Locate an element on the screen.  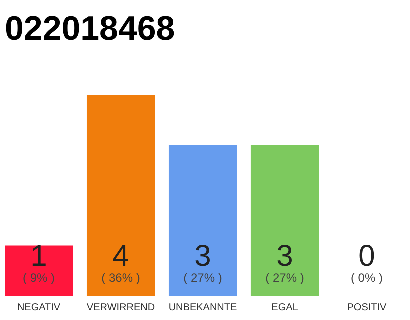
x-tick-label: EGAL is located at coordinates (285, 308).